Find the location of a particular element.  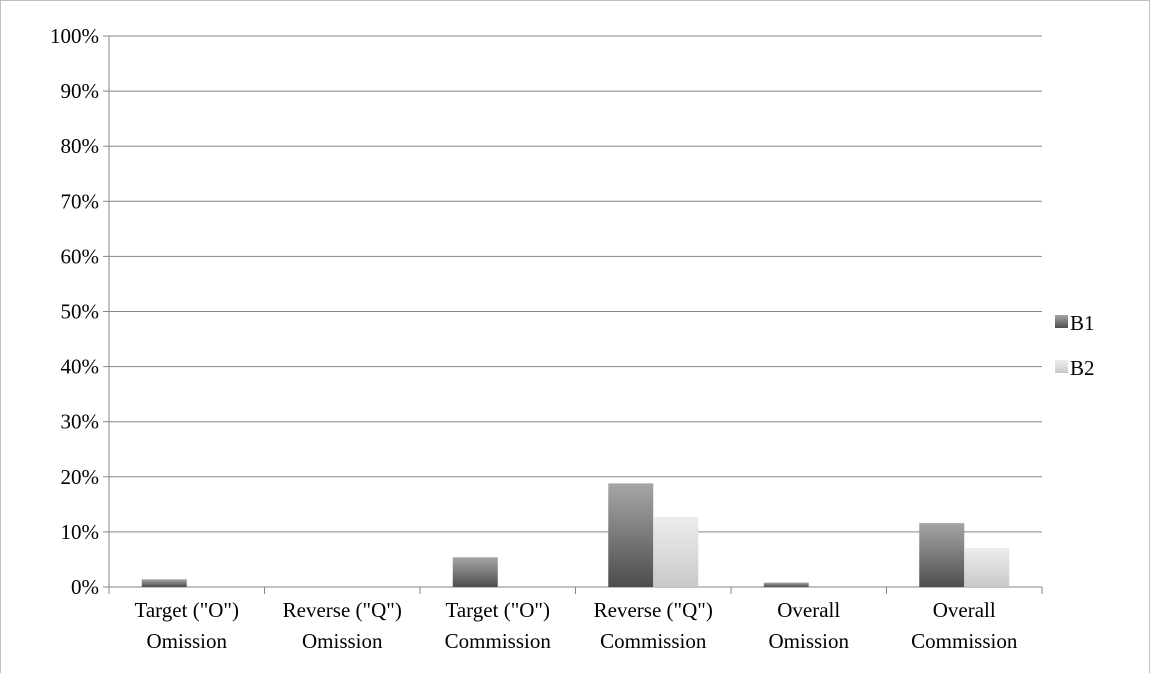

legend: B1 B2 is located at coordinates (1075, 345).